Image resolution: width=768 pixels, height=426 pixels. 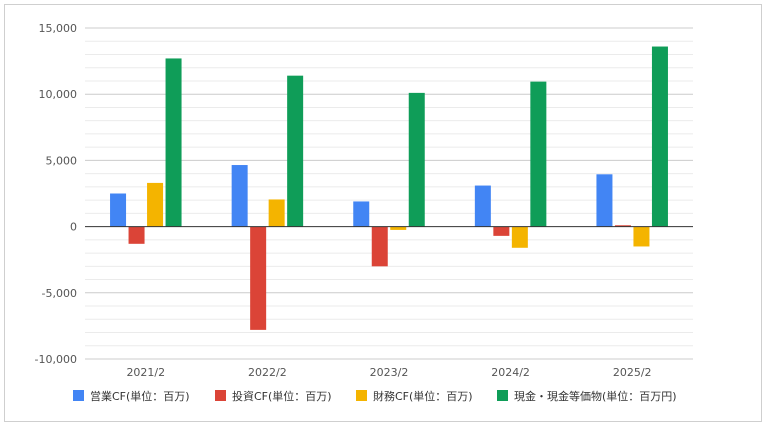 What do you see at coordinates (423, 396) in the screenshot?
I see `legend-label: 財務CF(単位：百万)` at bounding box center [423, 396].